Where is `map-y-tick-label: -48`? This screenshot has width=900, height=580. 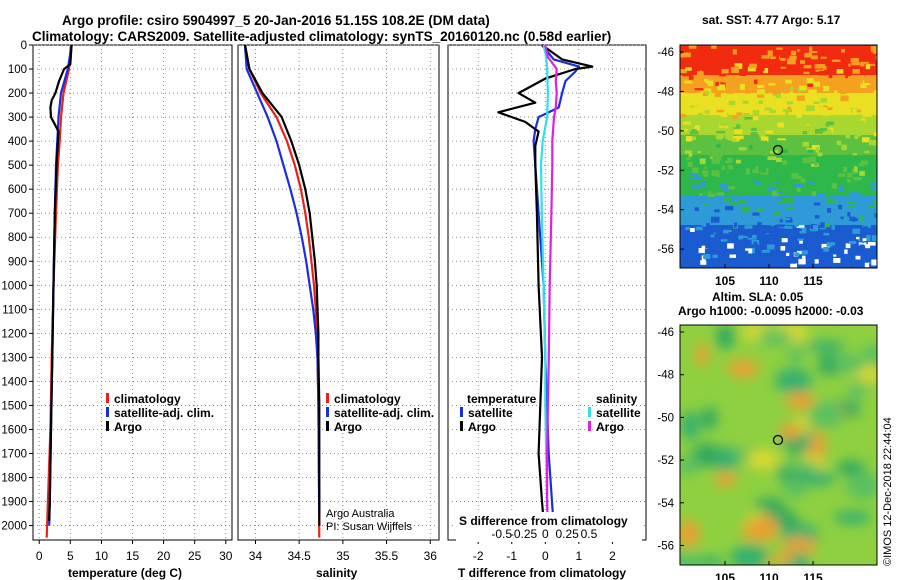
map-y-tick-label: -48 is located at coordinates (665, 376).